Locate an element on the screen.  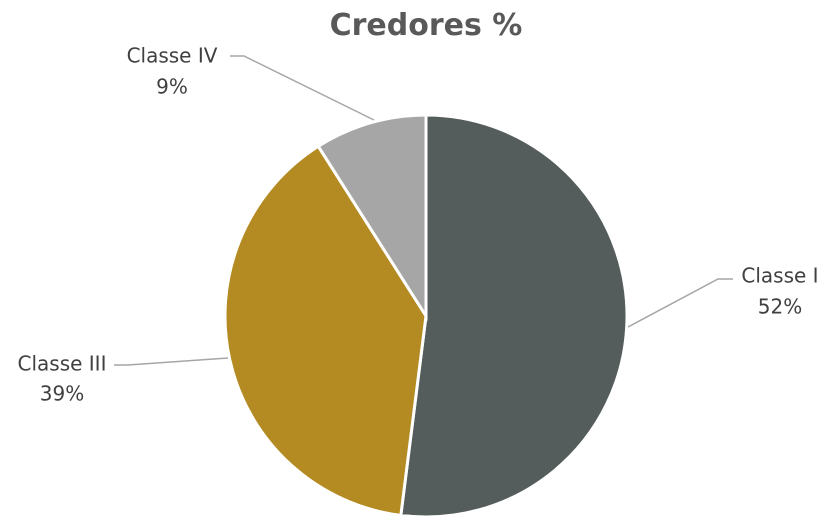
pie-slice-classe-iv is located at coordinates (372, 217).